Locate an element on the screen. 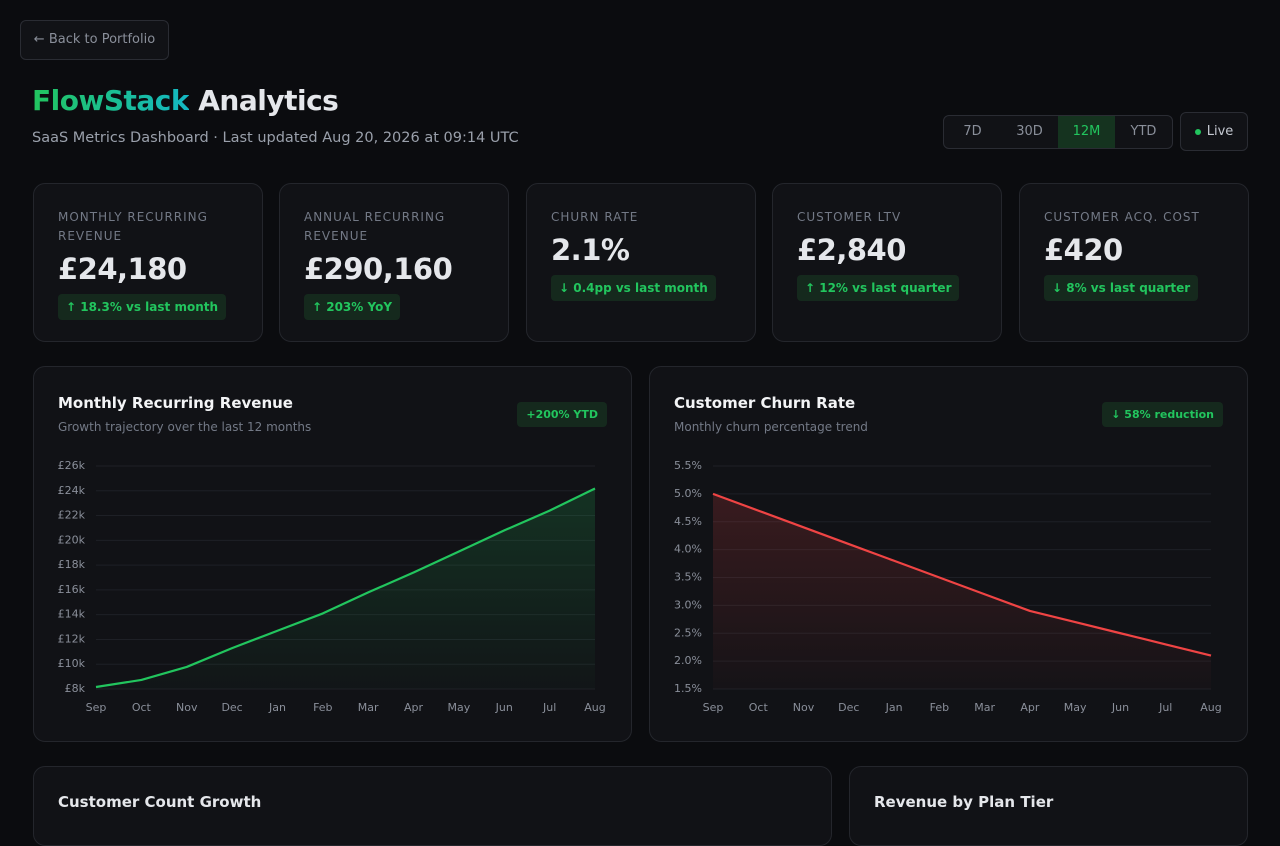 The height and width of the screenshot is (846, 1280). live-status: Live is located at coordinates (1214, 131).